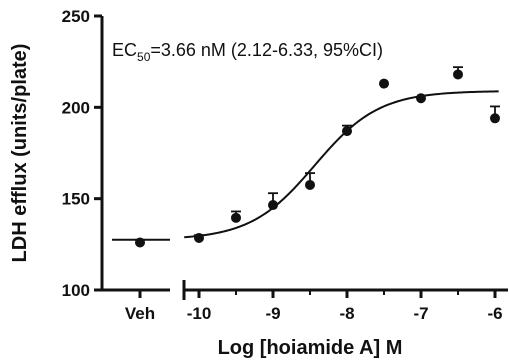 This screenshot has height=362, width=509. What do you see at coordinates (76, 290) in the screenshot?
I see `y-tick-label-100: 100` at bounding box center [76, 290].